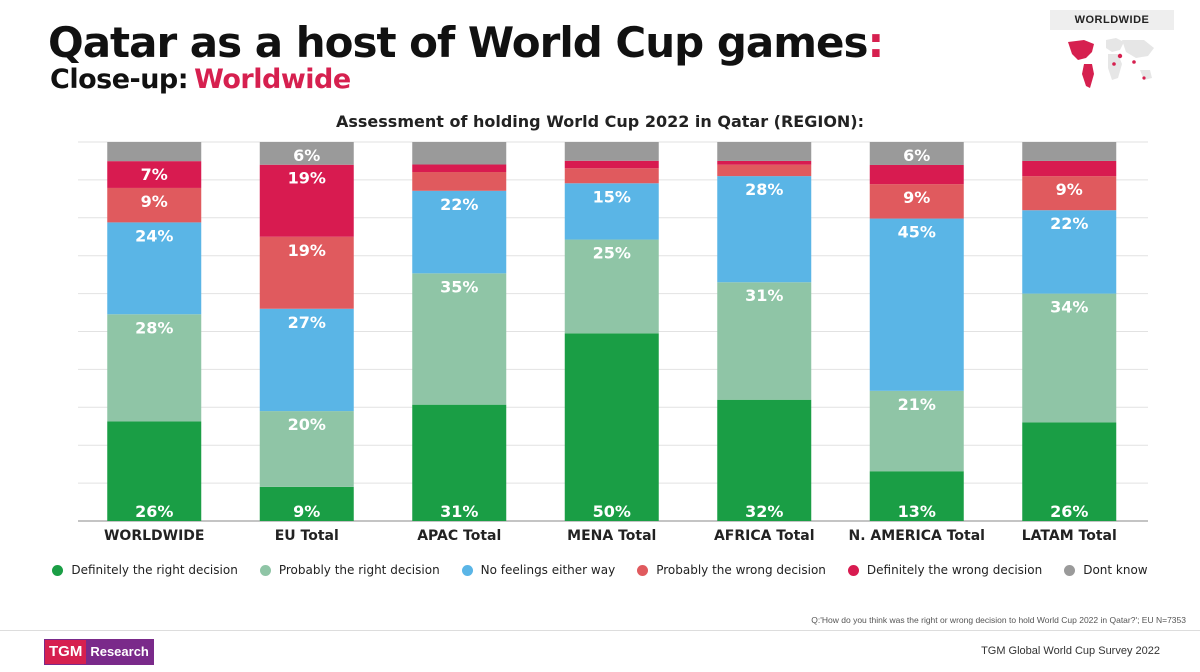 This screenshot has width=1200, height=672. I want to click on legend-label: Probably the wrong decision, so click(741, 570).